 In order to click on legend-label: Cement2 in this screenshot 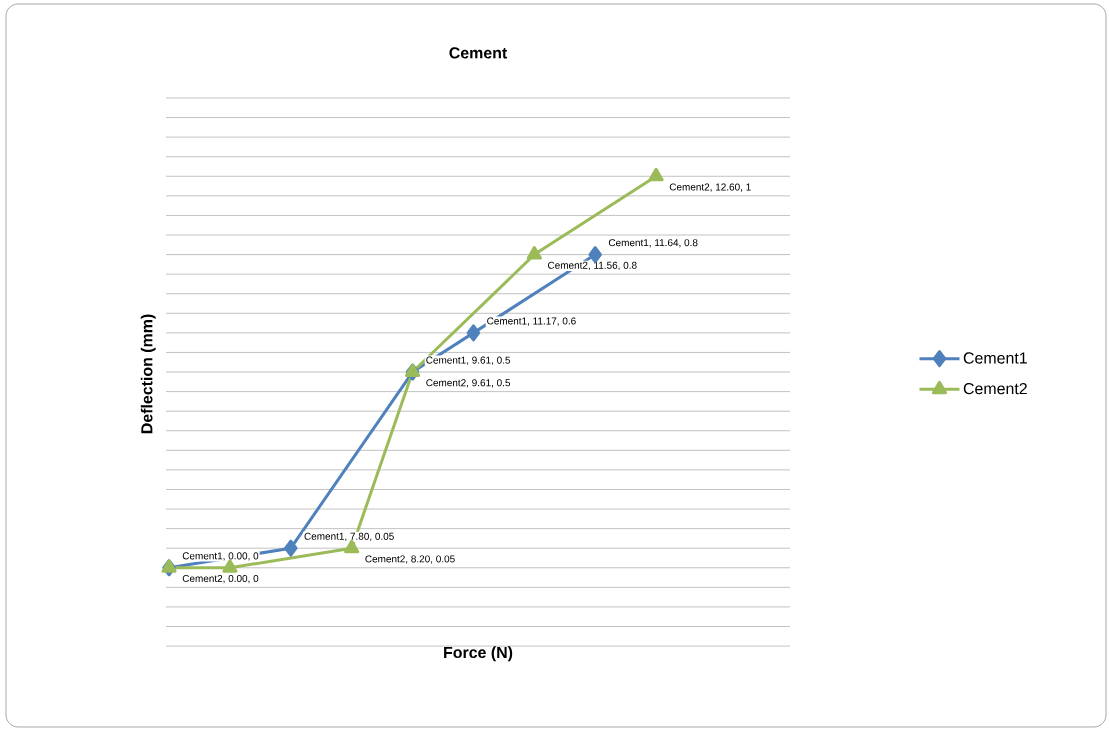, I will do `click(995, 388)`.